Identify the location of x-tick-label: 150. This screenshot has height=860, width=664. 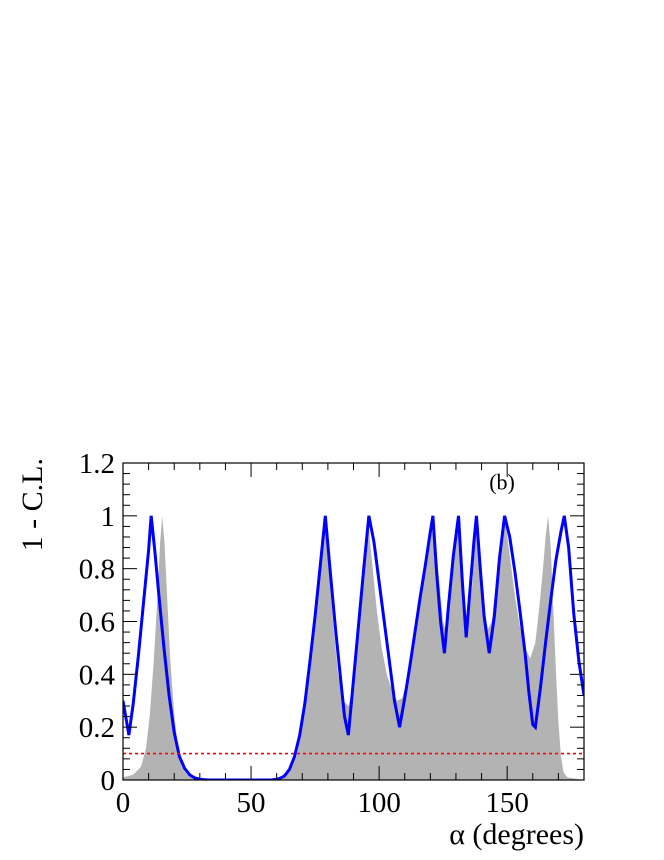
(507, 803).